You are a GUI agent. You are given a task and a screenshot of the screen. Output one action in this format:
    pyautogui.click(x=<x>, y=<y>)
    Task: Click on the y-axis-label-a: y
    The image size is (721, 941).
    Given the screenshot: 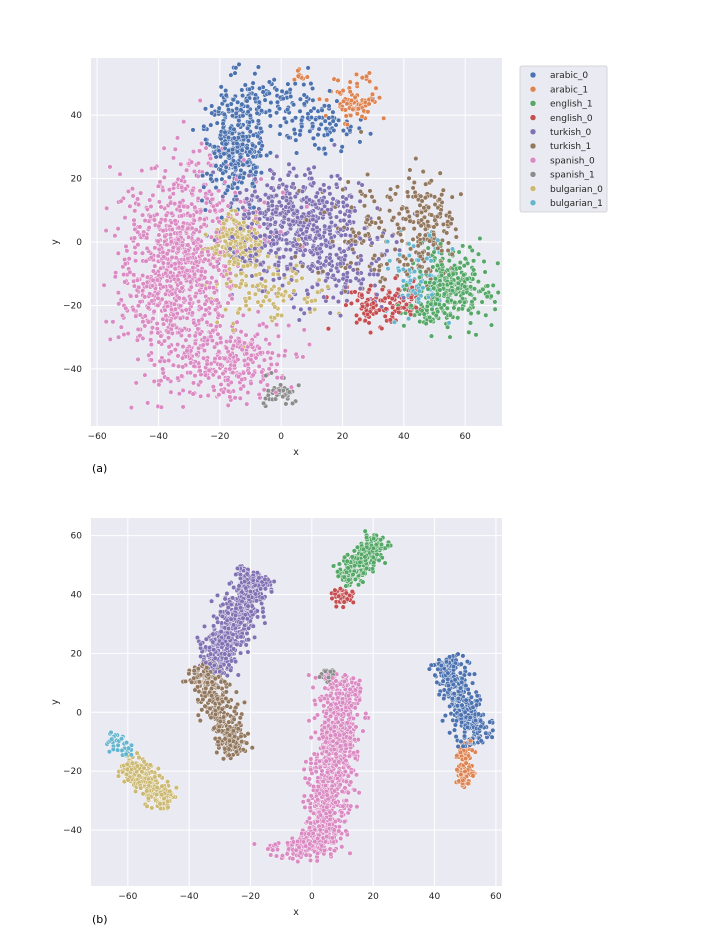 What is the action you would take?
    pyautogui.click(x=55, y=242)
    